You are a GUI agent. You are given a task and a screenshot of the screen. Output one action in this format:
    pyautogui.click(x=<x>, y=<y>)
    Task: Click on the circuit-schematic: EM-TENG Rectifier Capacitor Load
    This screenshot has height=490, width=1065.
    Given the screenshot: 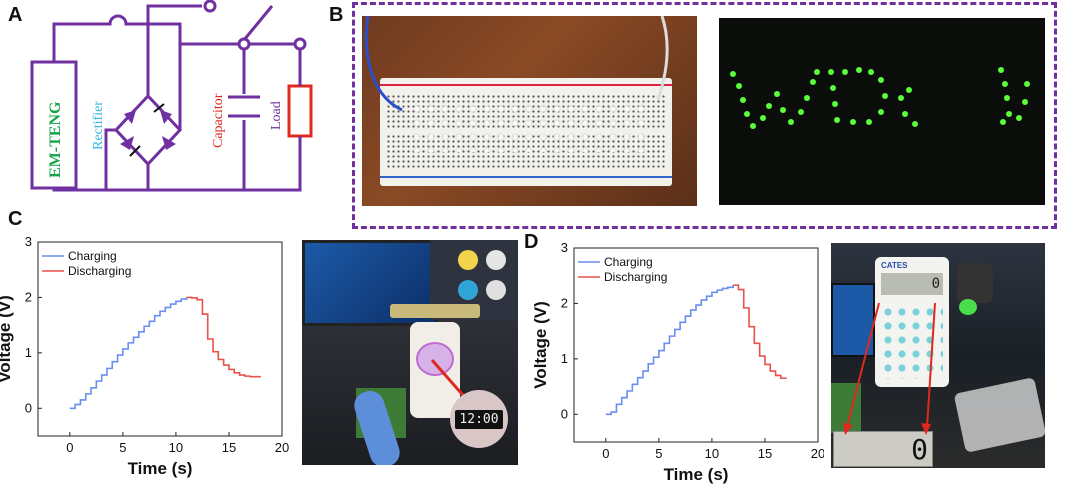 What is the action you would take?
    pyautogui.click(x=171, y=96)
    